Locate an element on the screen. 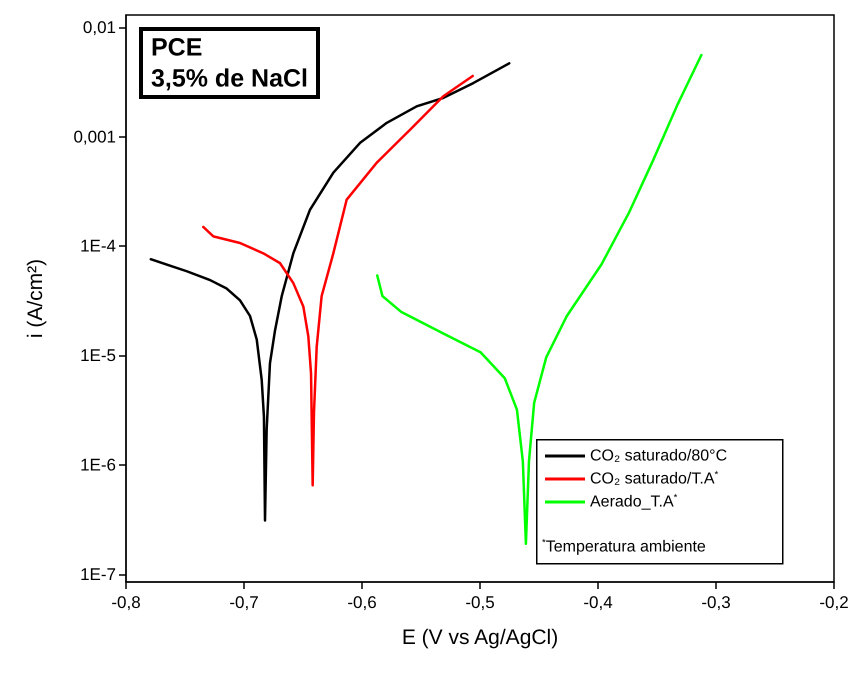 The width and height of the screenshot is (856, 673). legend-label: Aerado_T.A* is located at coordinates (634, 501).